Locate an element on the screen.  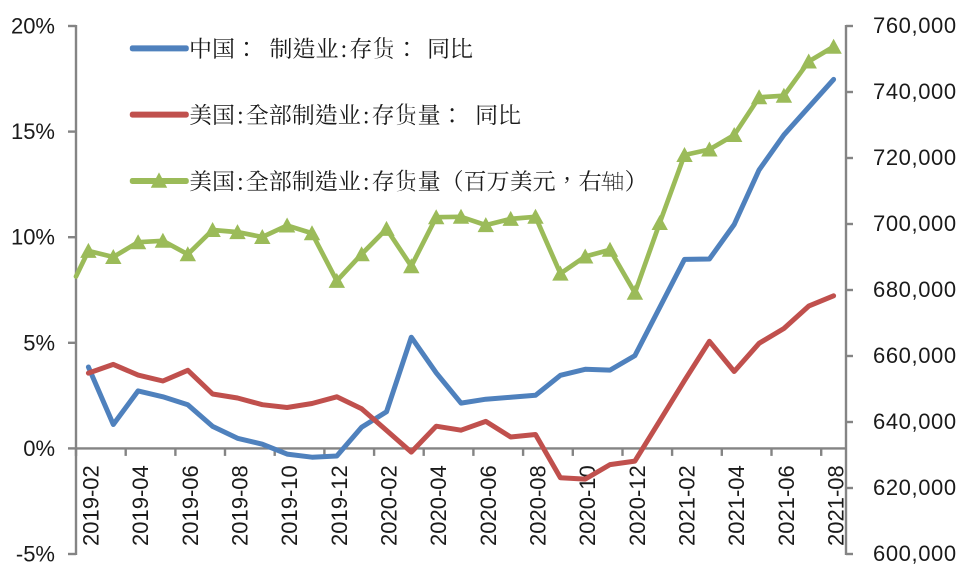
svg-text: 2019-08 is located at coordinates (240, 505).